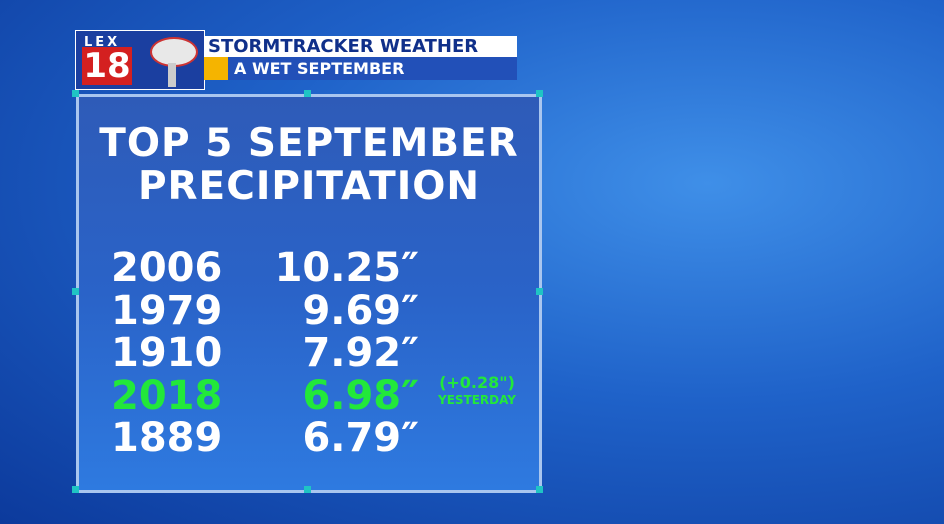  Describe the element at coordinates (477, 400) in the screenshot. I see `note-label: YESTERDAY` at that location.